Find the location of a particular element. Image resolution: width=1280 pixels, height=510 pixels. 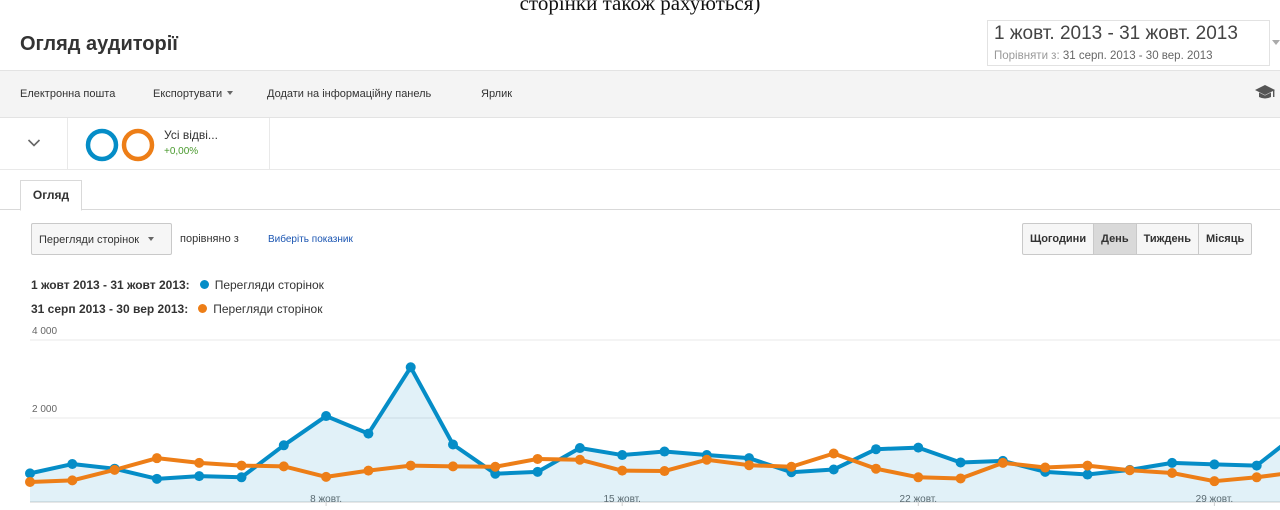

legend-current-dot is located at coordinates (204, 284).